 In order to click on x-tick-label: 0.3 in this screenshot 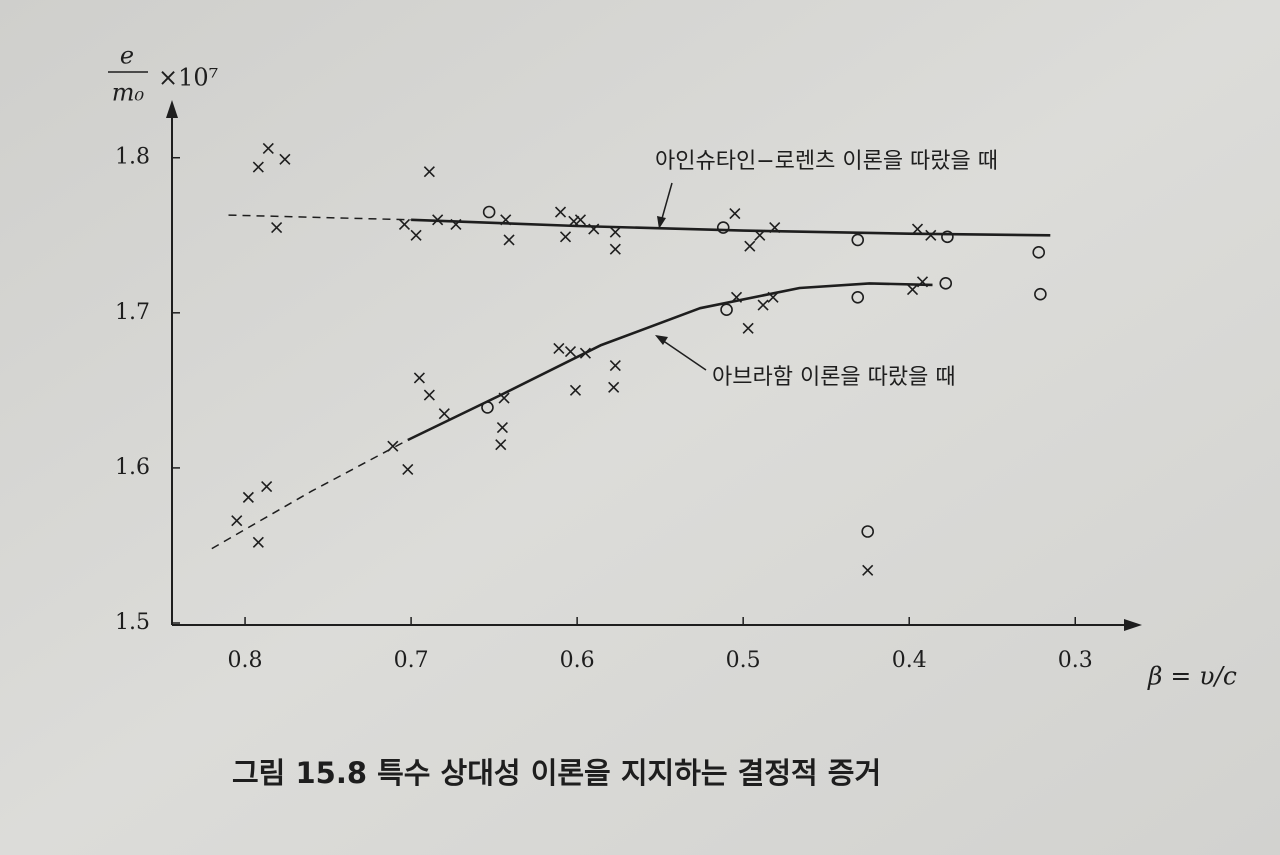, I will do `click(1075, 660)`.